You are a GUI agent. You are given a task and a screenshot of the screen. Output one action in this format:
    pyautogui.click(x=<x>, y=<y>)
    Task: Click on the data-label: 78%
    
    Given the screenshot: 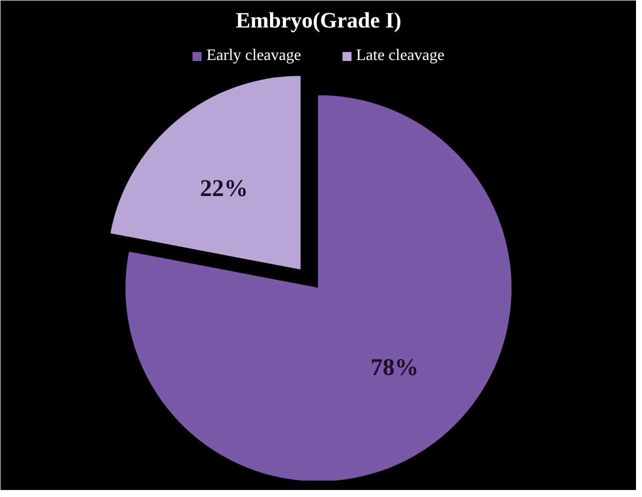 What is the action you would take?
    pyautogui.click(x=394, y=368)
    